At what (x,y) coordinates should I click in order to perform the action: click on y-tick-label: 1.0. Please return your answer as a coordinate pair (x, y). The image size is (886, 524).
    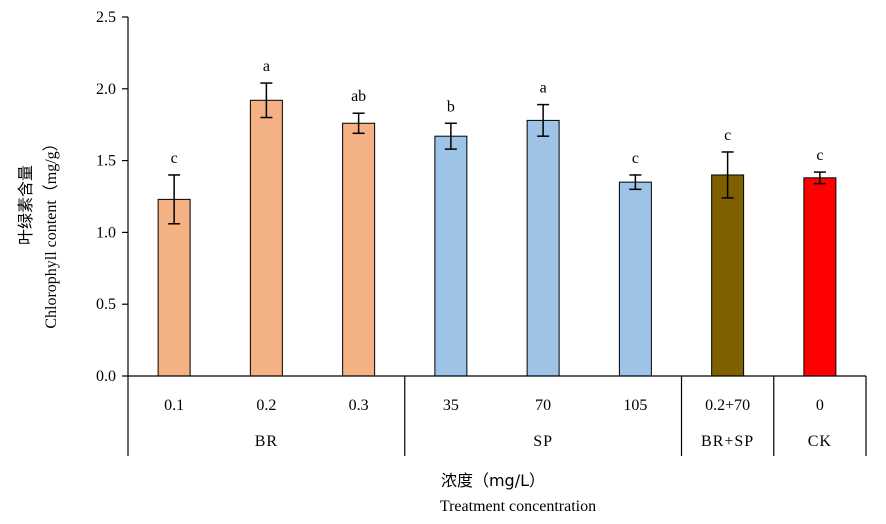
    Looking at the image, I should click on (106, 232).